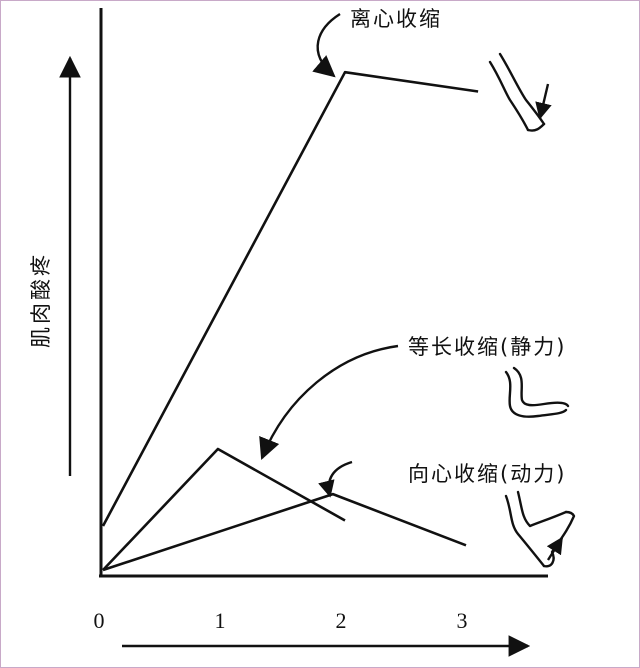 This screenshot has height=668, width=640. I want to click on arm-sketch-isometric, so click(537, 392).